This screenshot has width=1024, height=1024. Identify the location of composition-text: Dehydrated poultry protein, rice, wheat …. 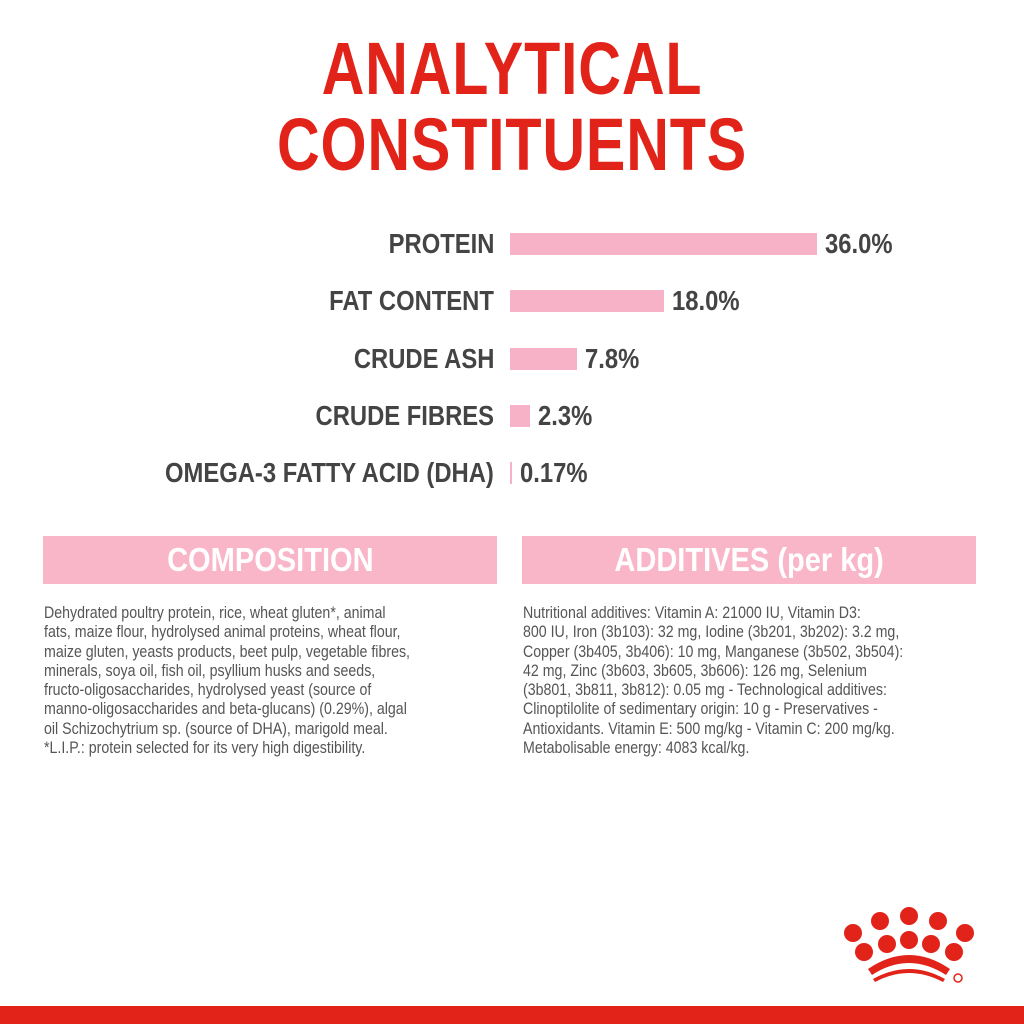
(257, 681).